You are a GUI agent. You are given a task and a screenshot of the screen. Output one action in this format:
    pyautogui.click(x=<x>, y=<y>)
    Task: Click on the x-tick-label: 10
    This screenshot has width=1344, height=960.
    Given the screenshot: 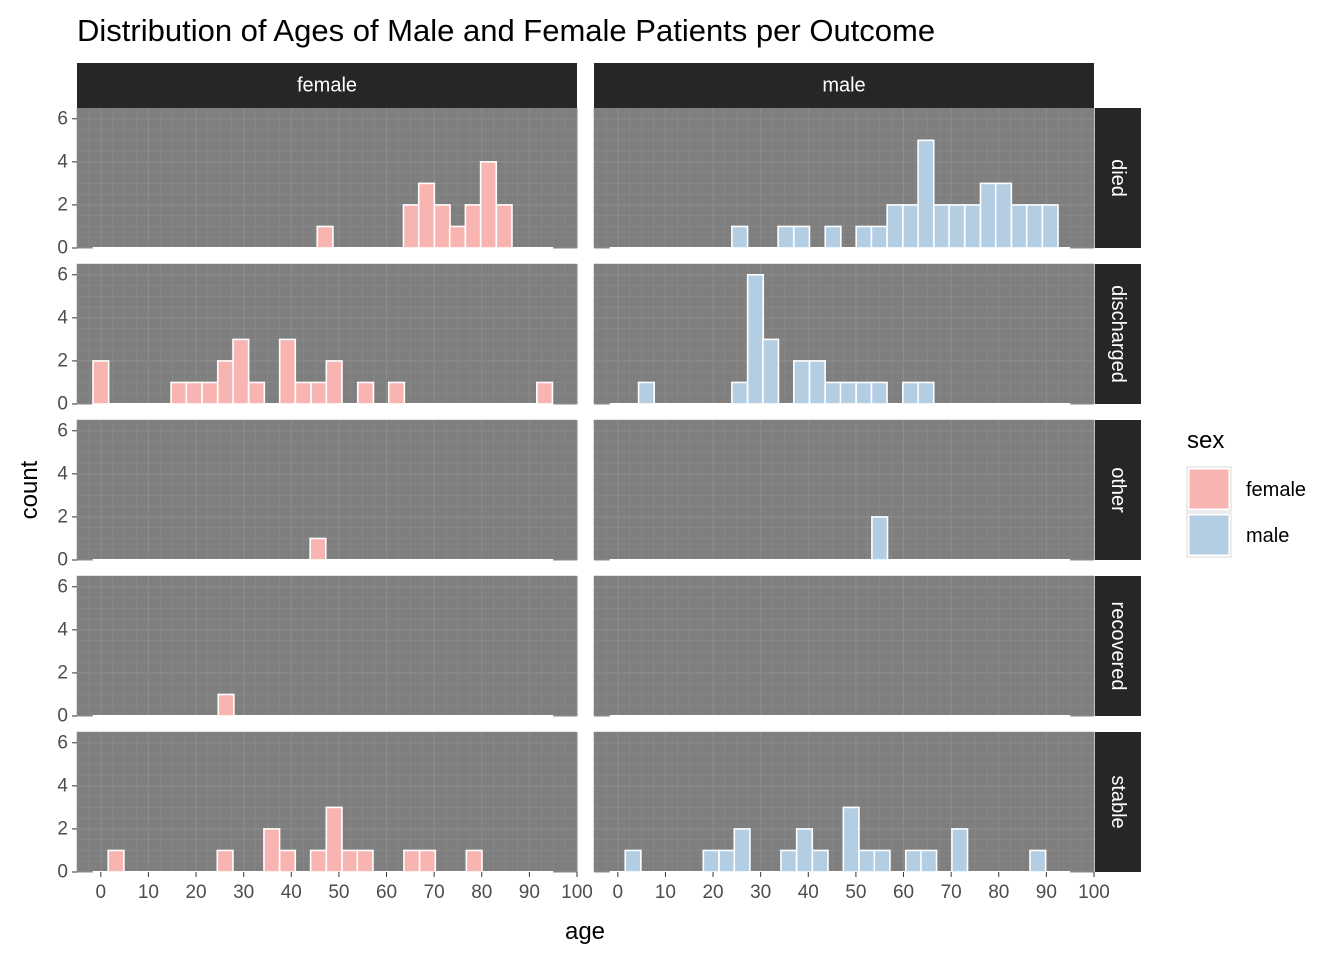 What is the action you would take?
    pyautogui.click(x=665, y=892)
    